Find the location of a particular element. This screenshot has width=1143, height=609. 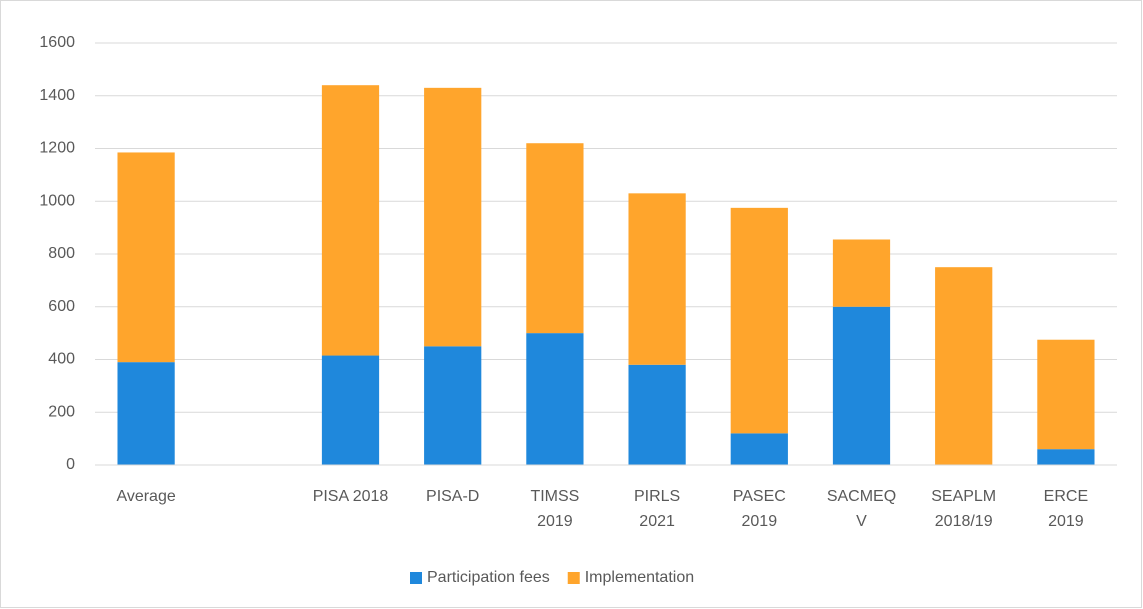

y-tick-label: 400 is located at coordinates (61, 359).